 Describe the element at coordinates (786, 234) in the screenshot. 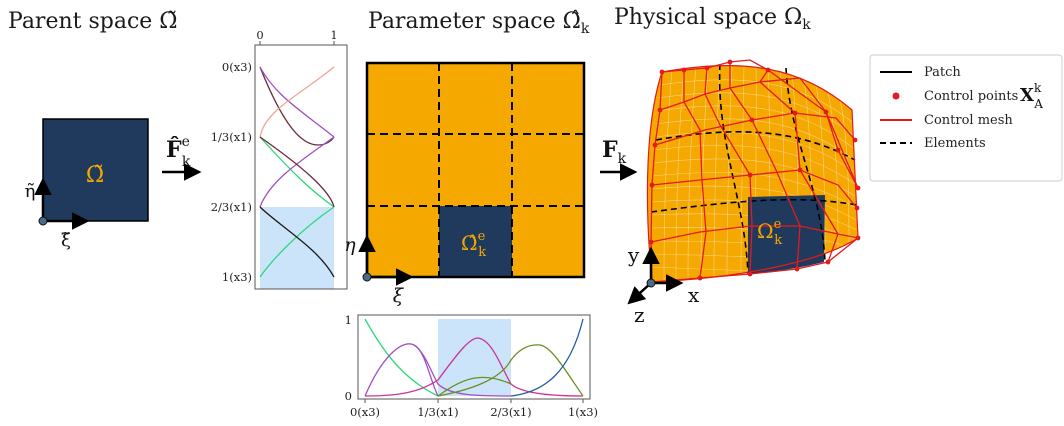

I see `physical-element-highlight` at that location.